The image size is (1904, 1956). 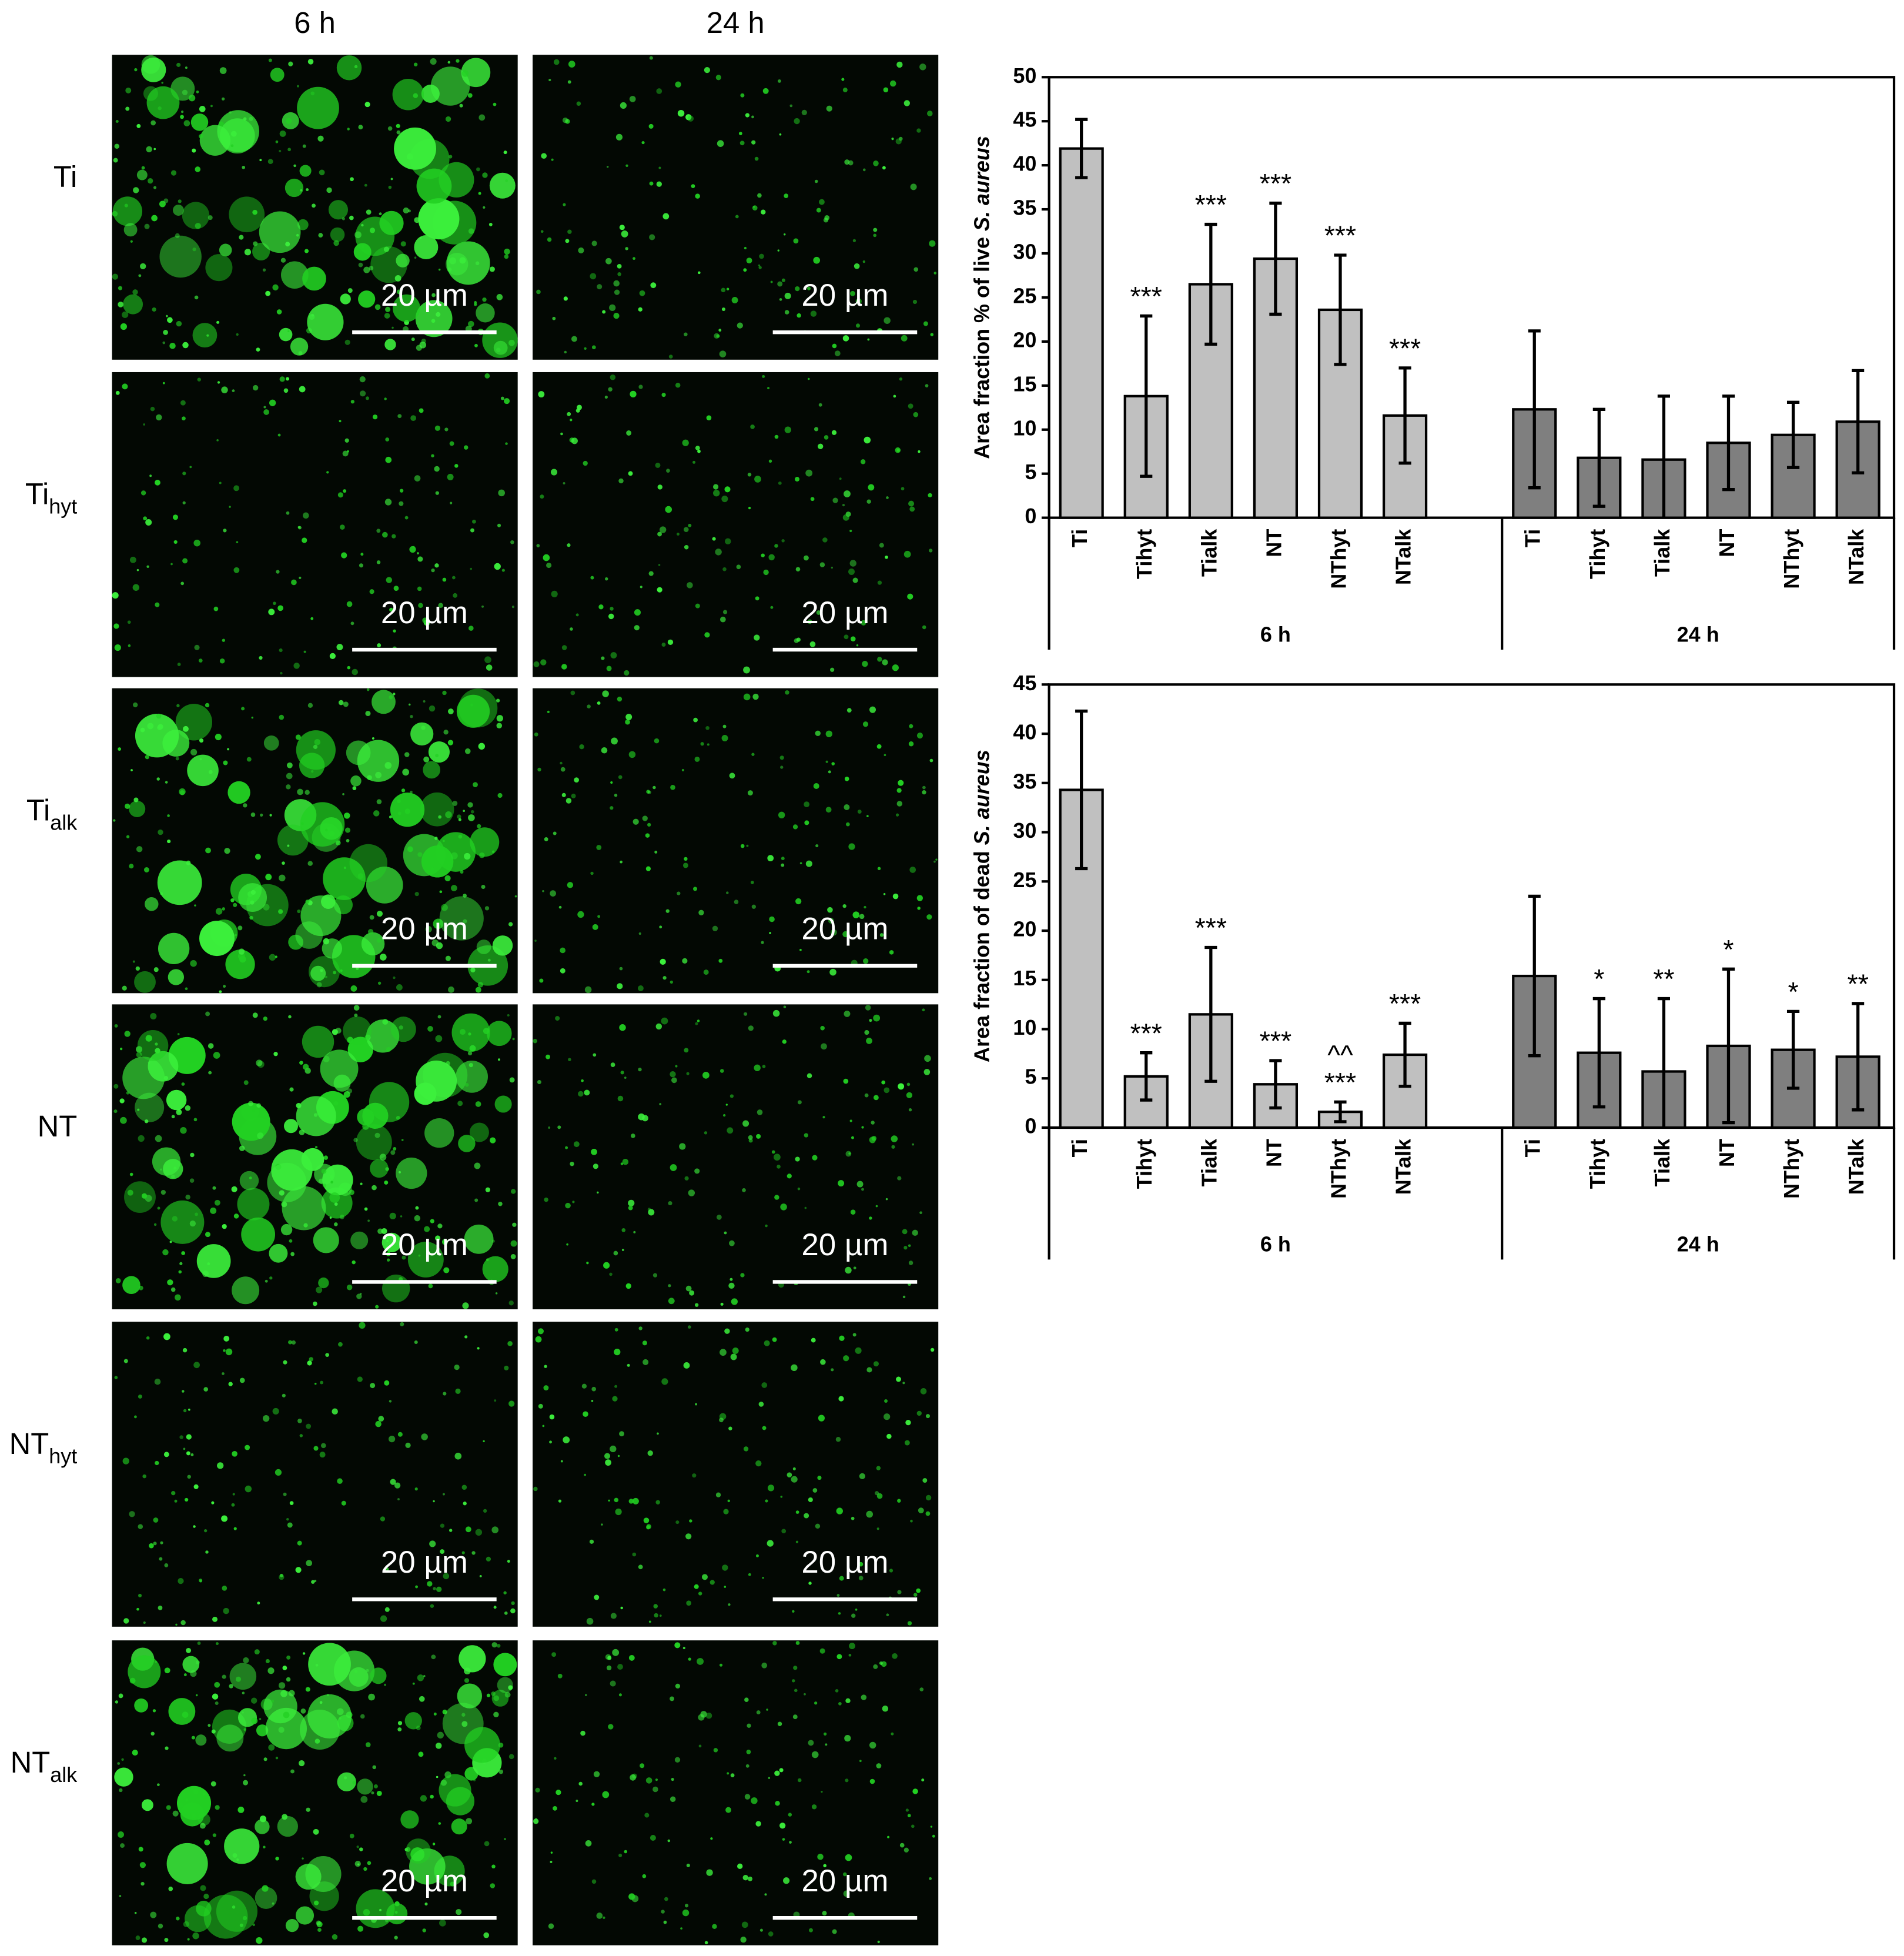 I want to click on significance-label: ***, so click(x=1146, y=296).